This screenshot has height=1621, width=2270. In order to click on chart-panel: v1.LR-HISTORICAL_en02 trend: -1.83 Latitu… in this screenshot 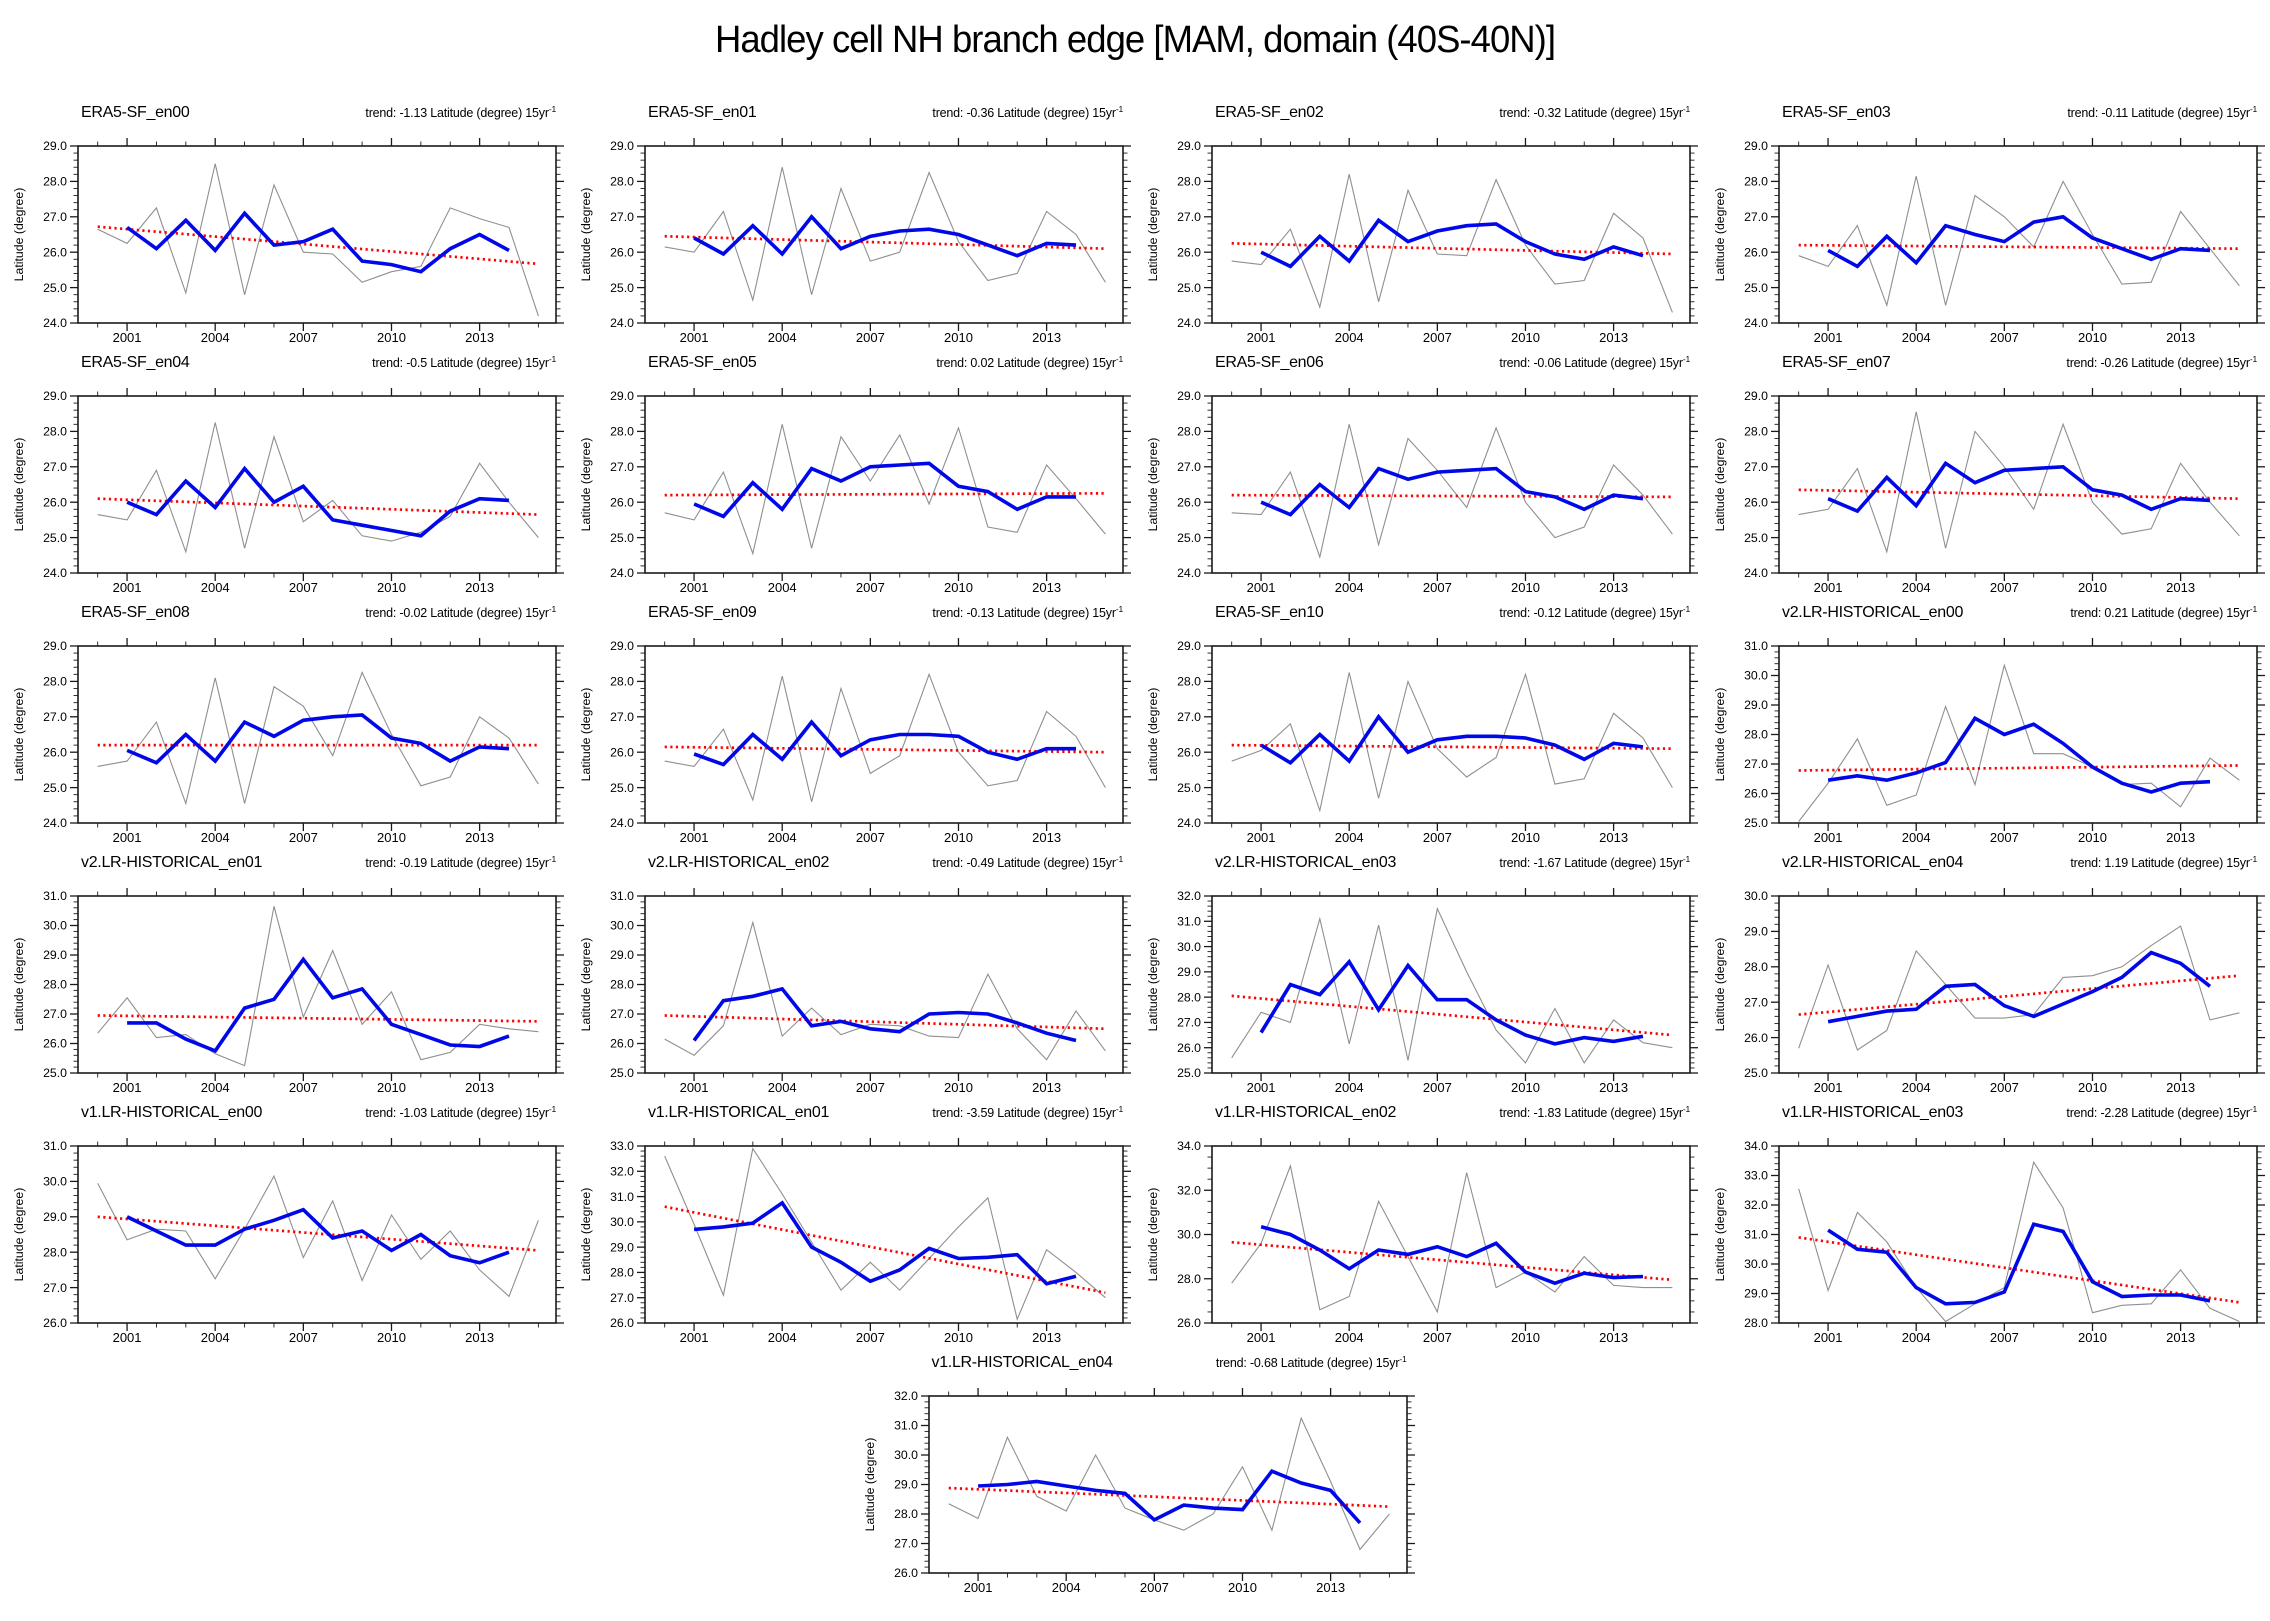, I will do `click(1418, 1218)`.